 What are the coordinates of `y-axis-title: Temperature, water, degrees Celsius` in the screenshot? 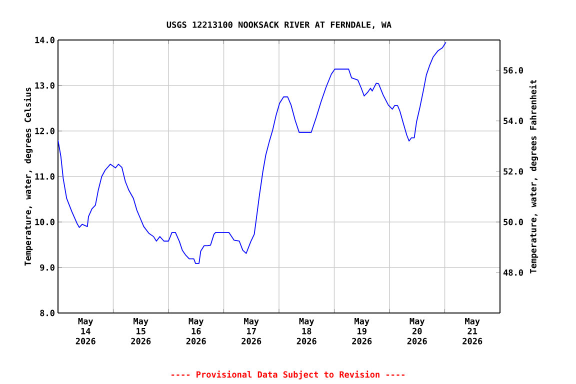 It's located at (28, 177).